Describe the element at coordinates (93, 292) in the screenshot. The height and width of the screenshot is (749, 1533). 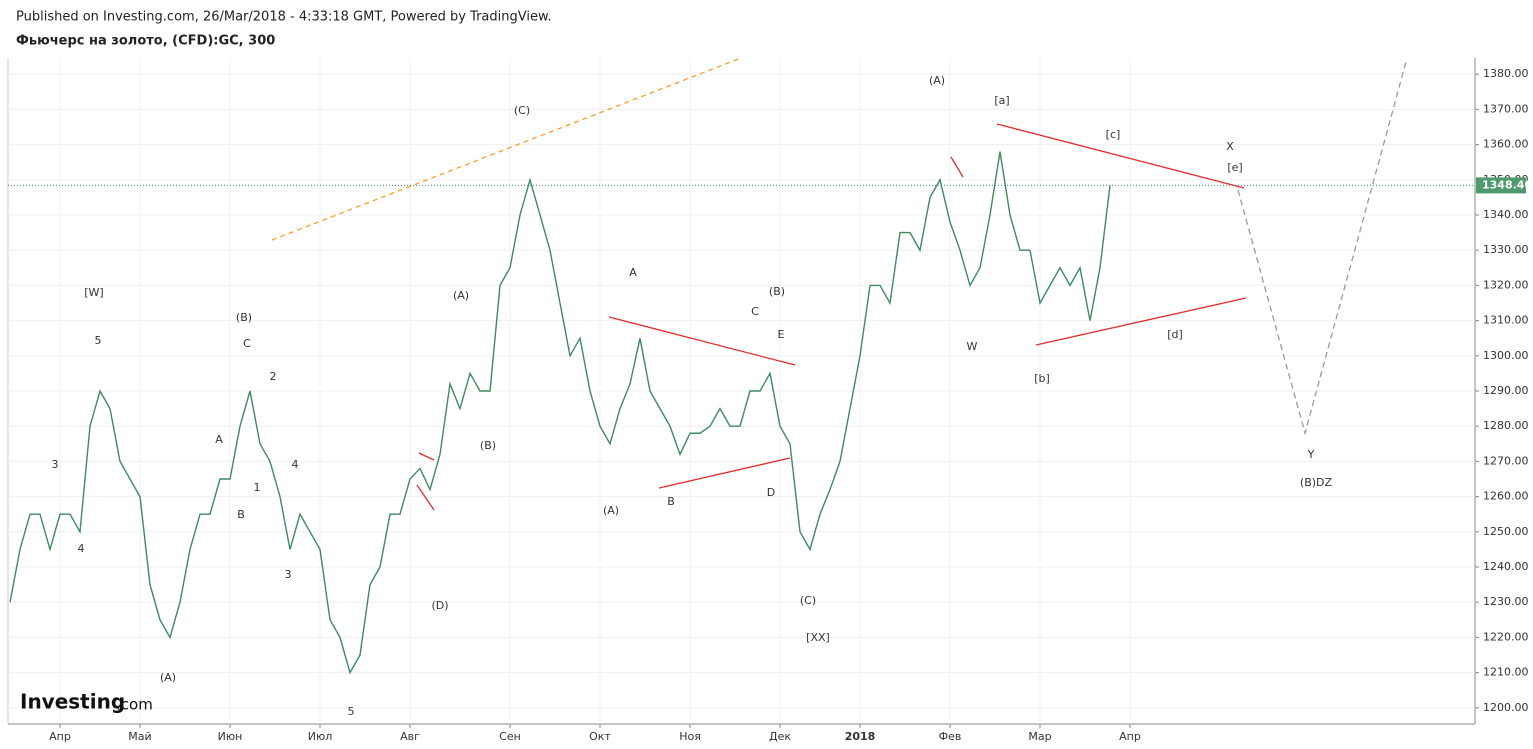
I see `wave-label: [W]` at that location.